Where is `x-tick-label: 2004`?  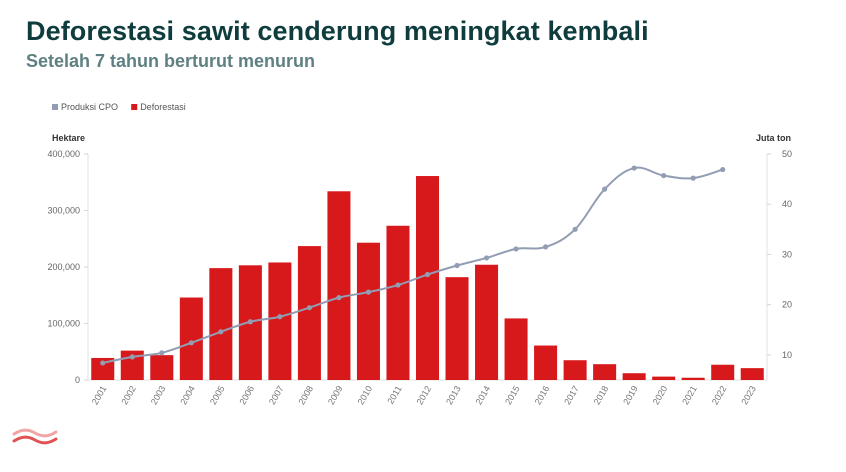
x-tick-label: 2004 is located at coordinates (187, 395).